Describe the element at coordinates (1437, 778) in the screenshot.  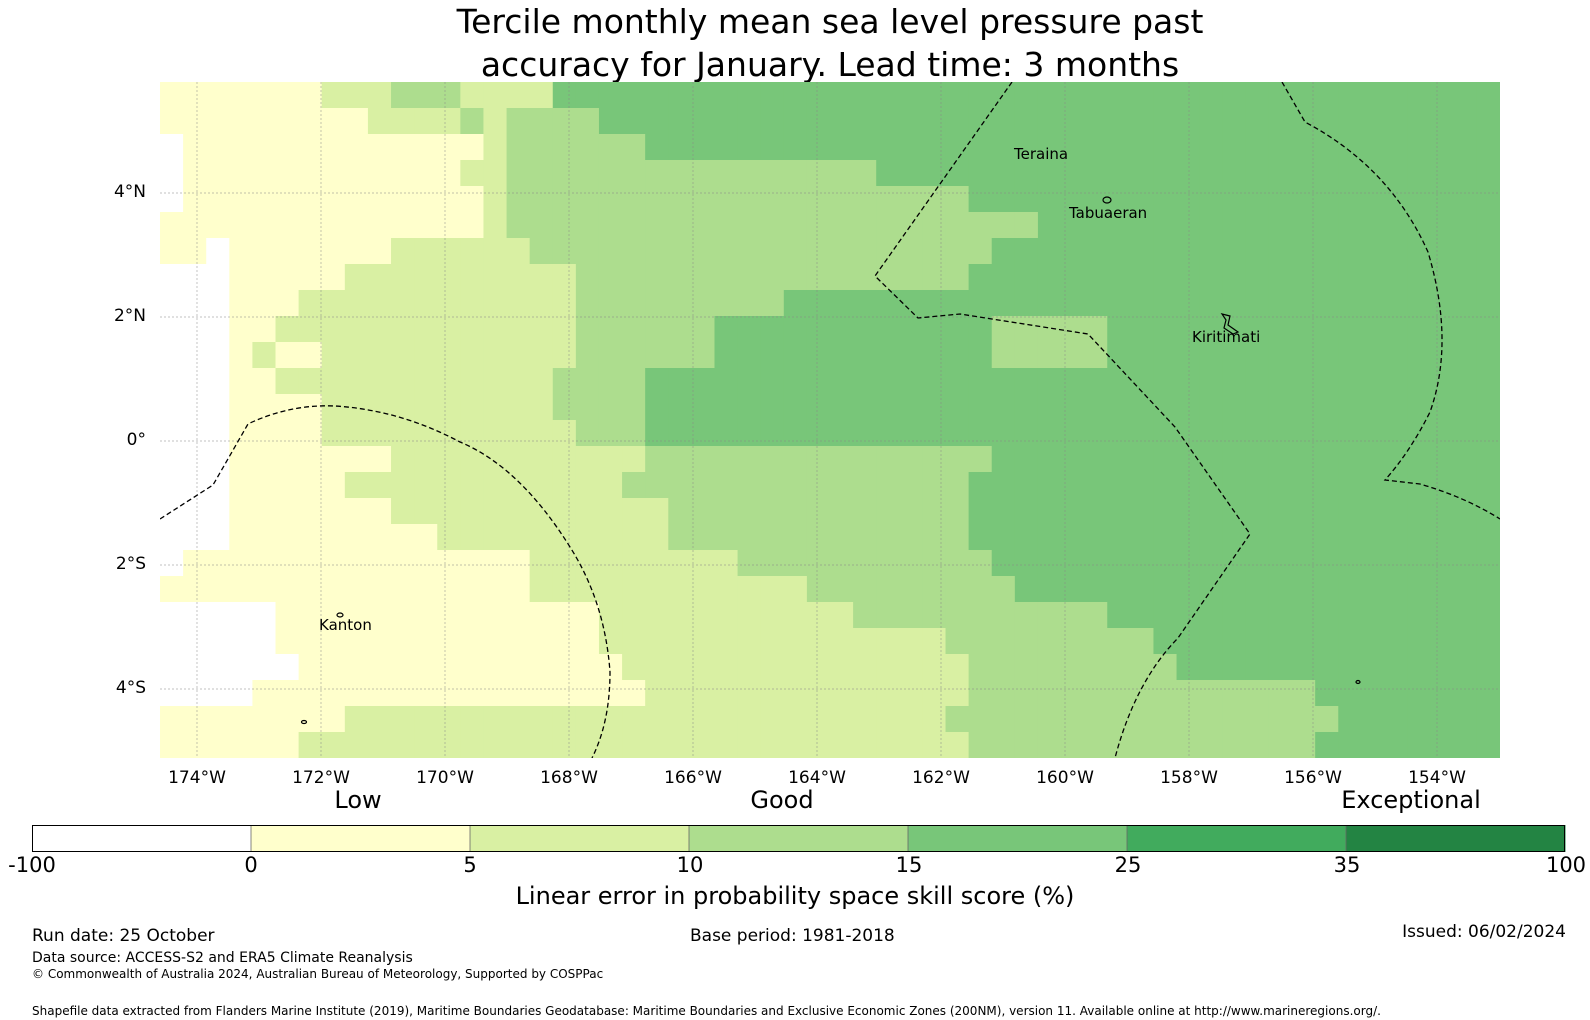
I see `lon-label-154w: 154°W` at that location.